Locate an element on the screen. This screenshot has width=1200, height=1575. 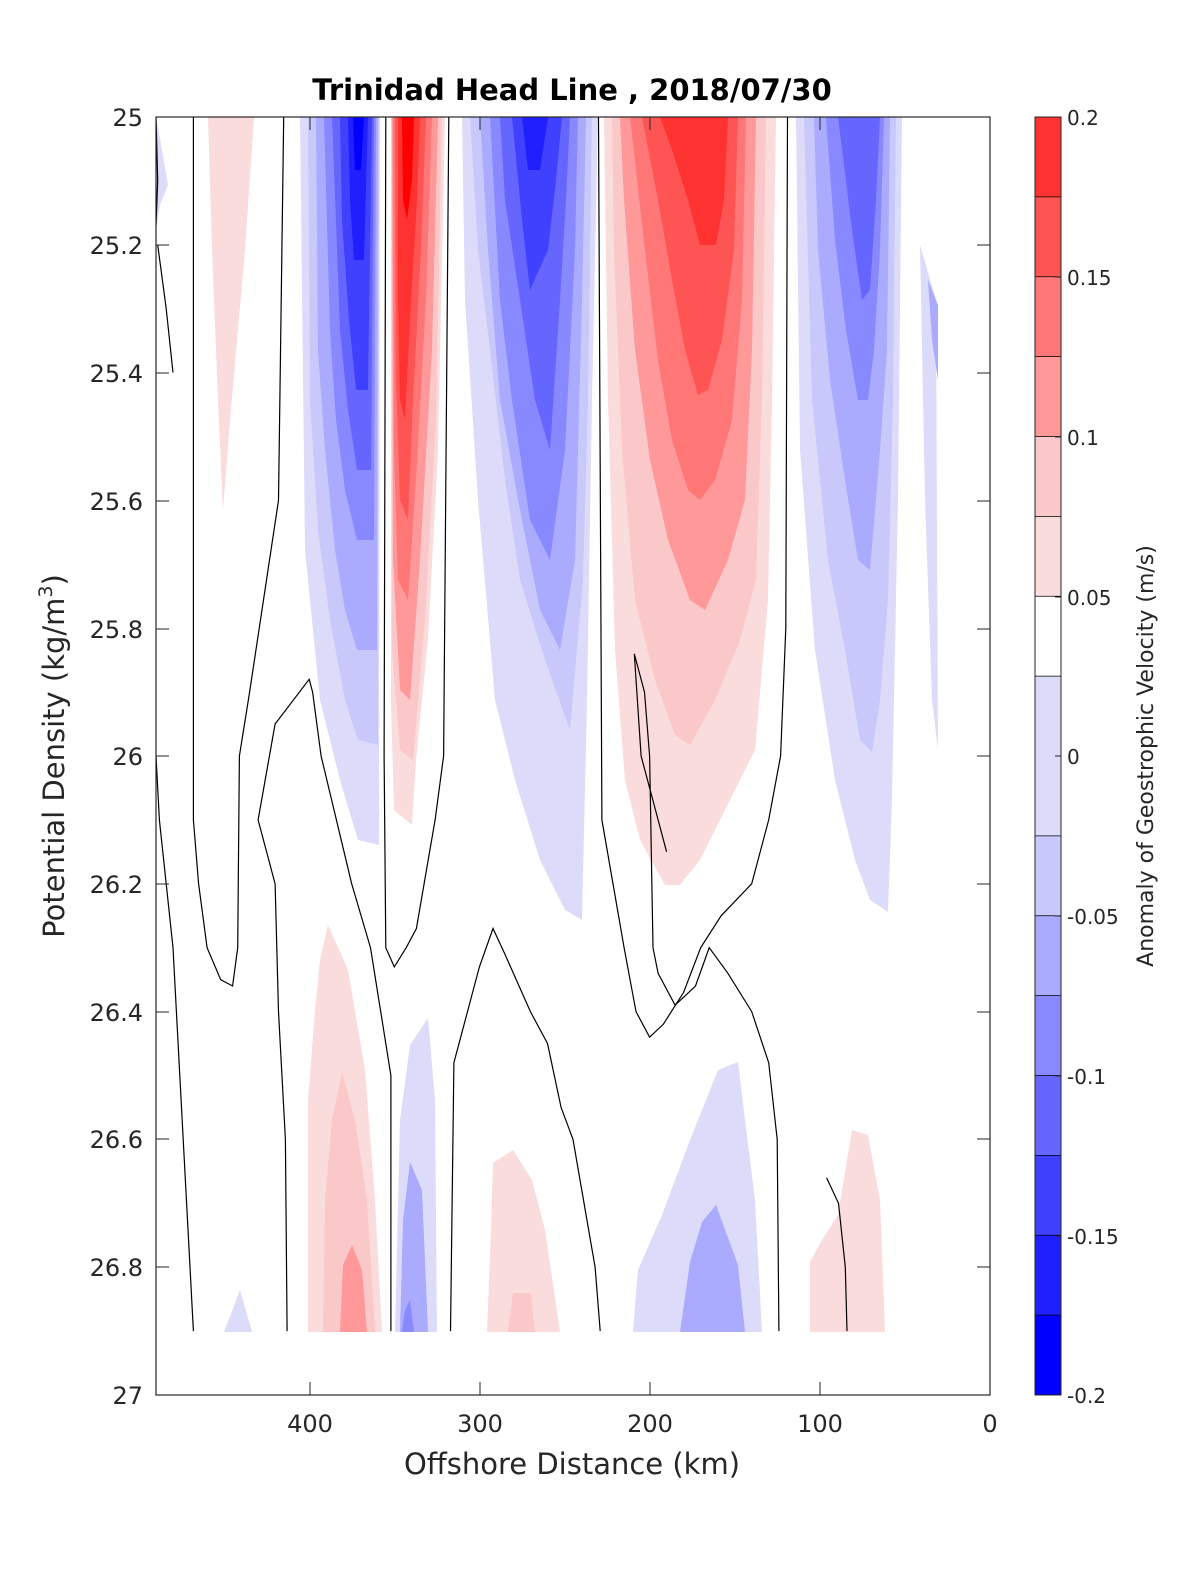
y-axis-label-close: ) is located at coordinates (54, 579).